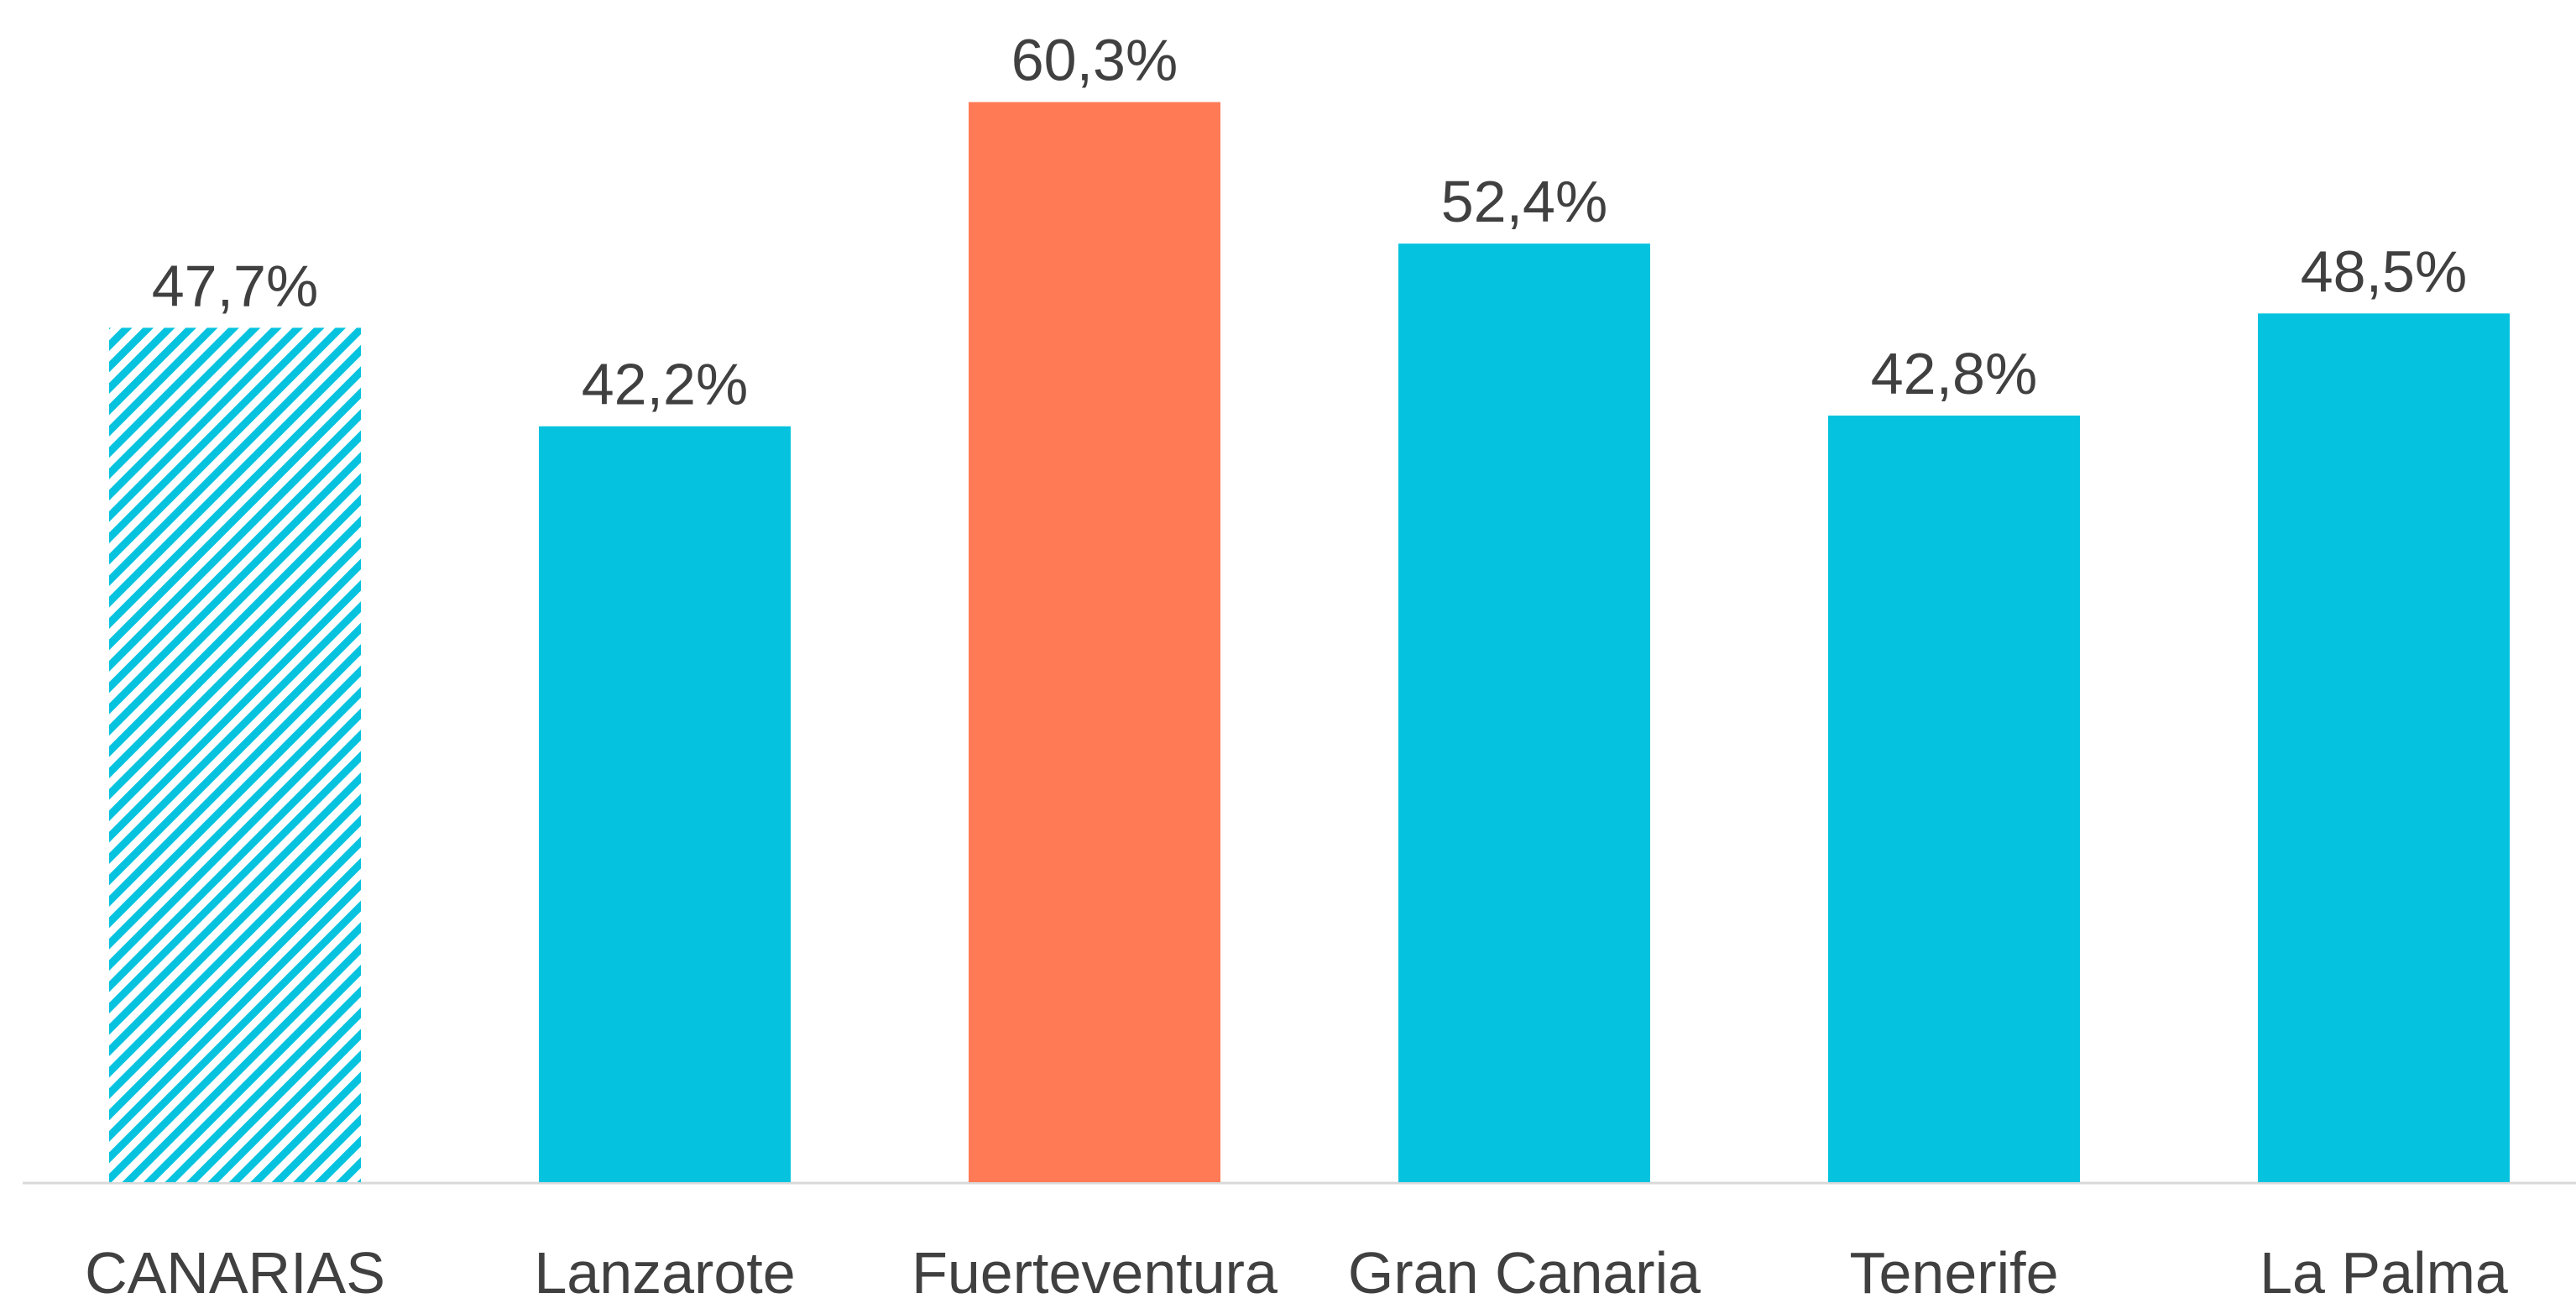  Describe the element at coordinates (2384, 1273) in the screenshot. I see `x-tick-label: La Palma` at that location.